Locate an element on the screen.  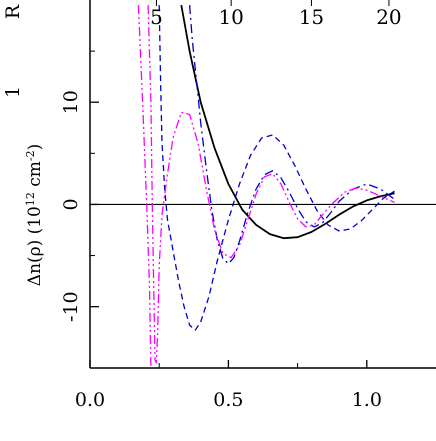
x-tick-label: 1.0 is located at coordinates (367, 400).